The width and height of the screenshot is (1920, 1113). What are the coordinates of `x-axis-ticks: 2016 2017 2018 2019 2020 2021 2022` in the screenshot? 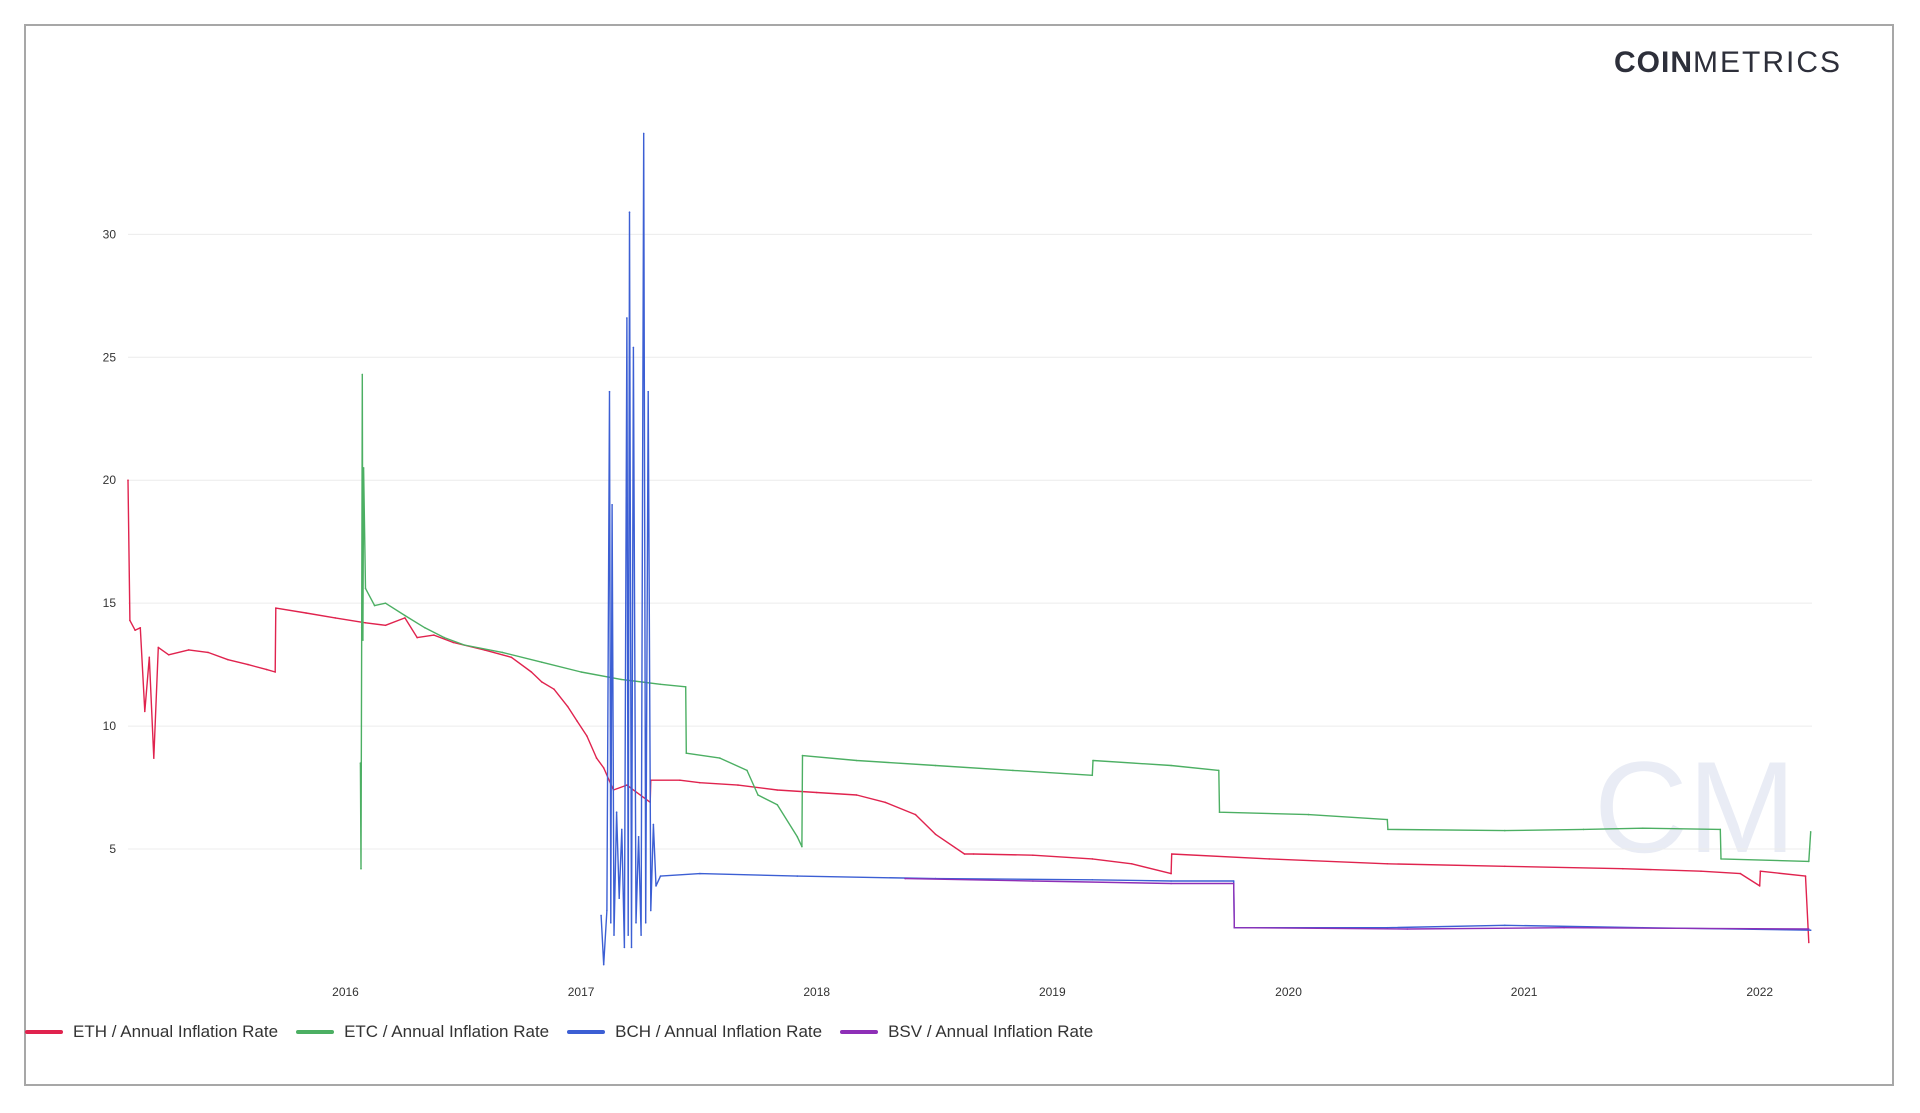 It's located at (1052, 992).